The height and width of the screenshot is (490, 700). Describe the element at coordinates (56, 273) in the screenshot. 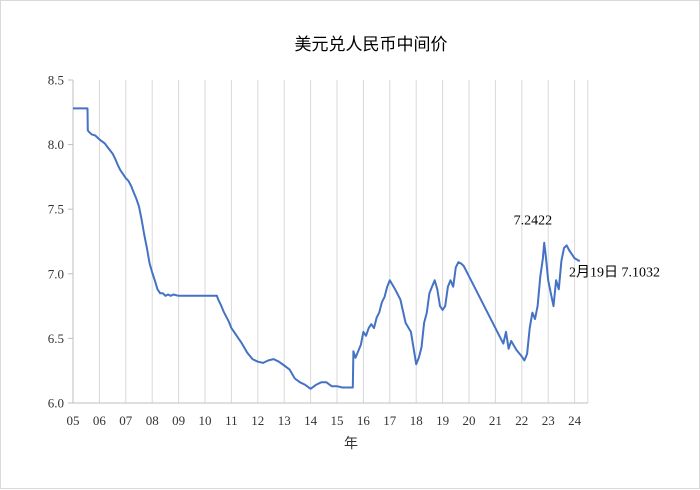

I see `y-tick-label: 7.0` at that location.